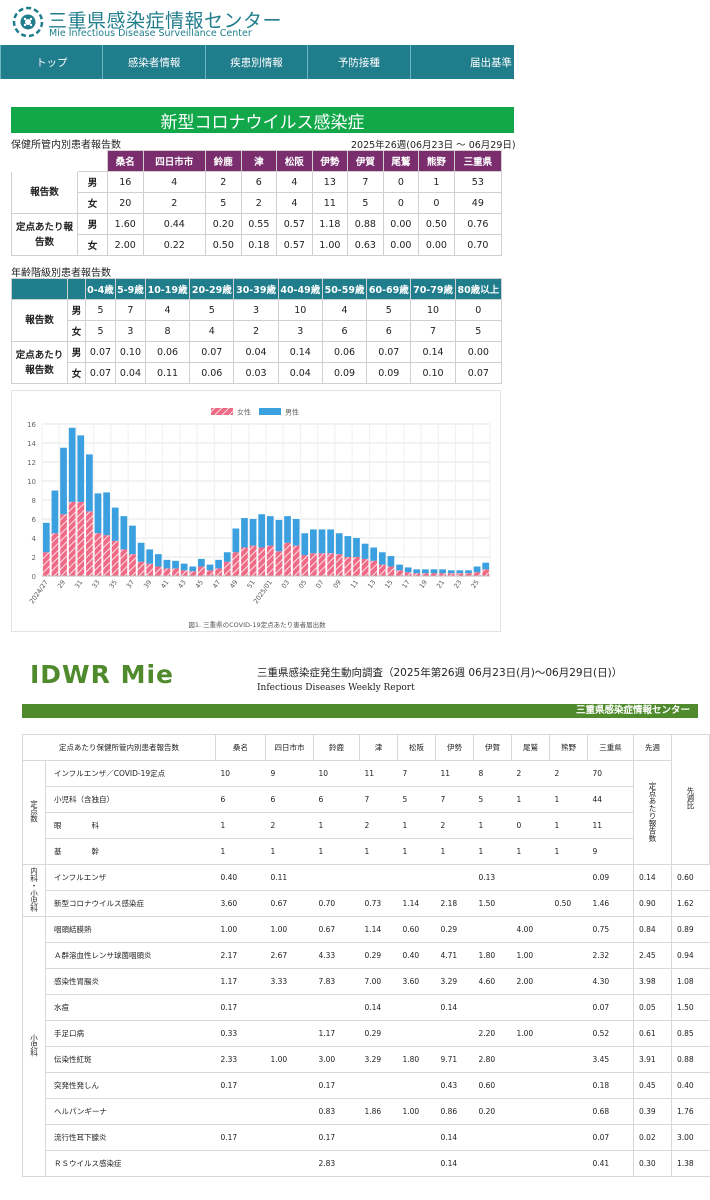  I want to click on idwr-value-cell: 11, so click(454, 773).